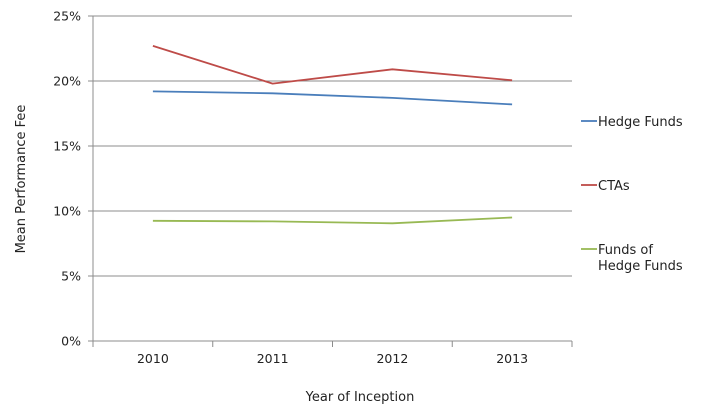 Image resolution: width=710 pixels, height=405 pixels. Describe the element at coordinates (67, 179) in the screenshot. I see `y-tick-labels: 0% 5% 10% 15% 20% 25%` at that location.